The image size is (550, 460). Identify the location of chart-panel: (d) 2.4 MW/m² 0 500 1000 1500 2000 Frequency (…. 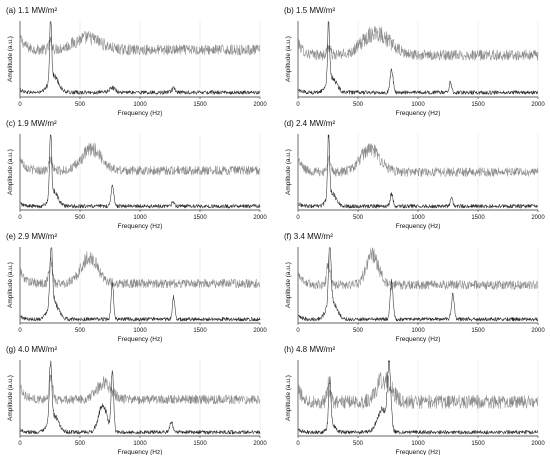
(414, 174).